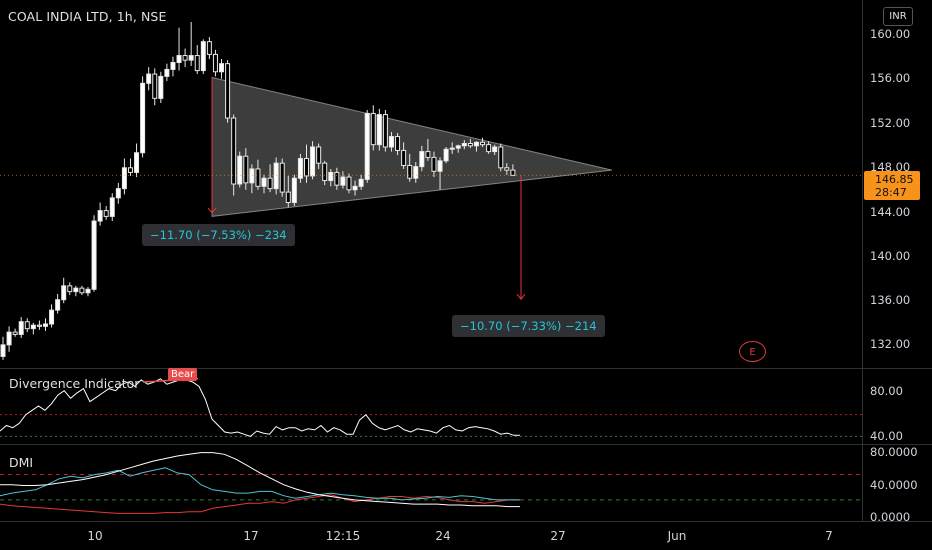 The image size is (932, 550). Describe the element at coordinates (898, 16) in the screenshot. I see `currency-button: INR` at that location.